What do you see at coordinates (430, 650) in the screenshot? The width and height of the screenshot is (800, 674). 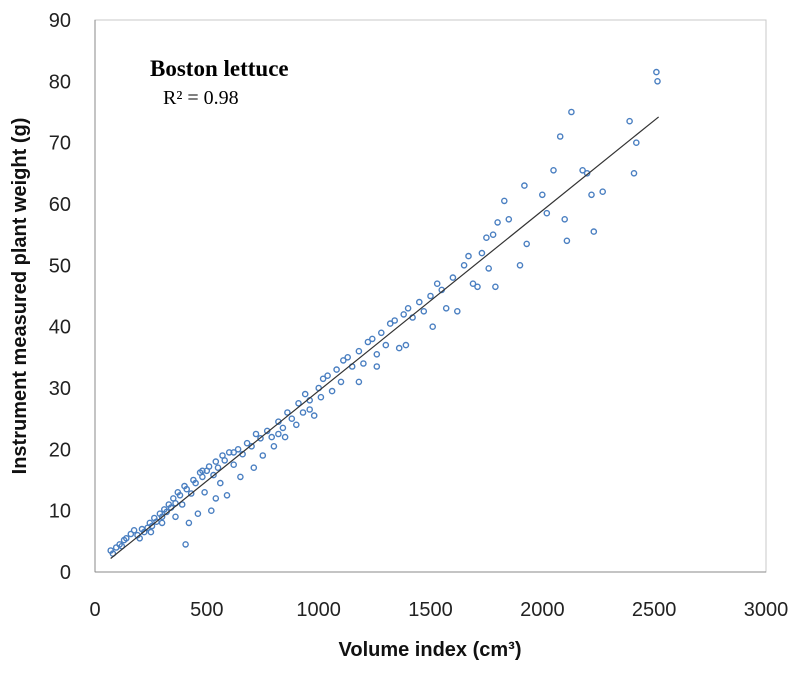 I see `x-axis-label: Volume index (cm³)` at bounding box center [430, 650].